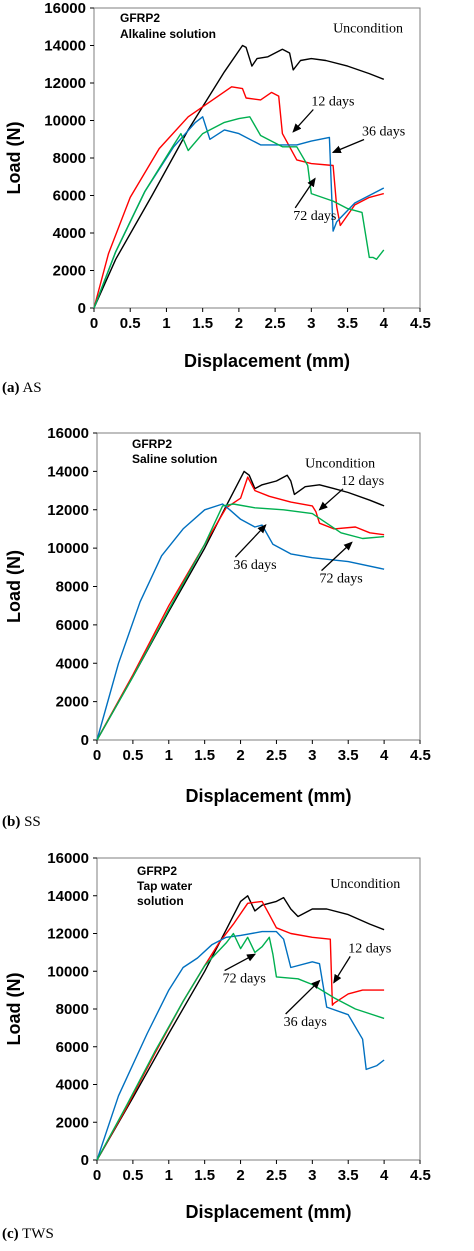  I want to click on chart-title-line: Tap water, so click(164, 886).